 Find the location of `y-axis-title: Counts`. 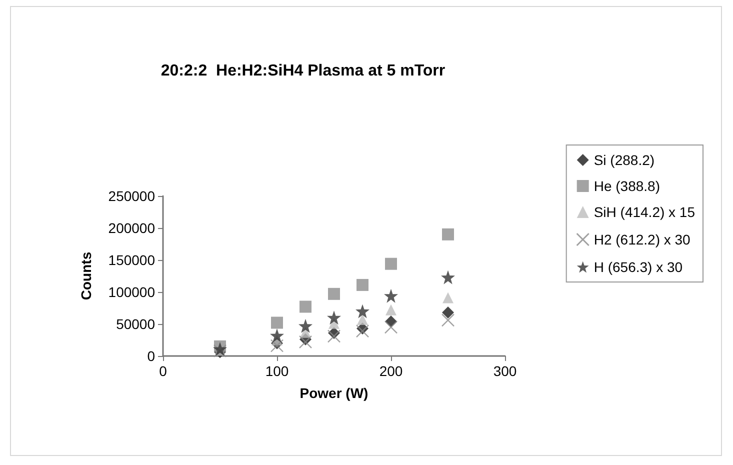

y-axis-title: Counts is located at coordinates (86, 276).